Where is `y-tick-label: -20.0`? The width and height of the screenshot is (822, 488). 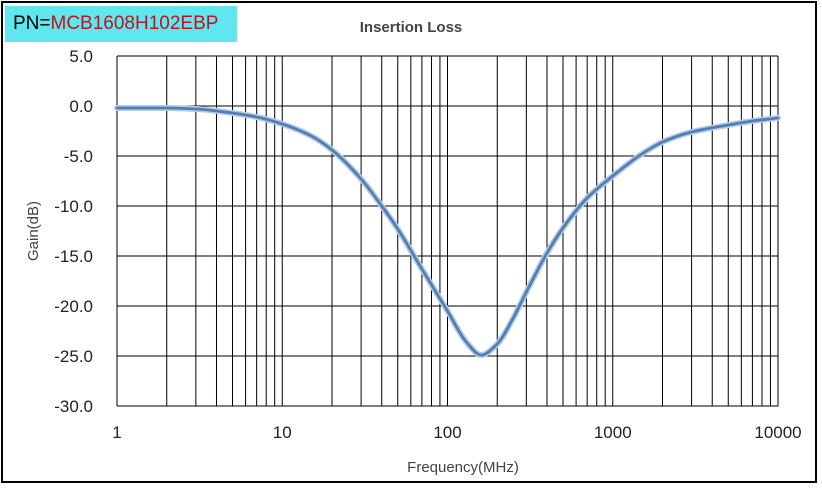
y-tick-label: -20.0 is located at coordinates (73, 306).